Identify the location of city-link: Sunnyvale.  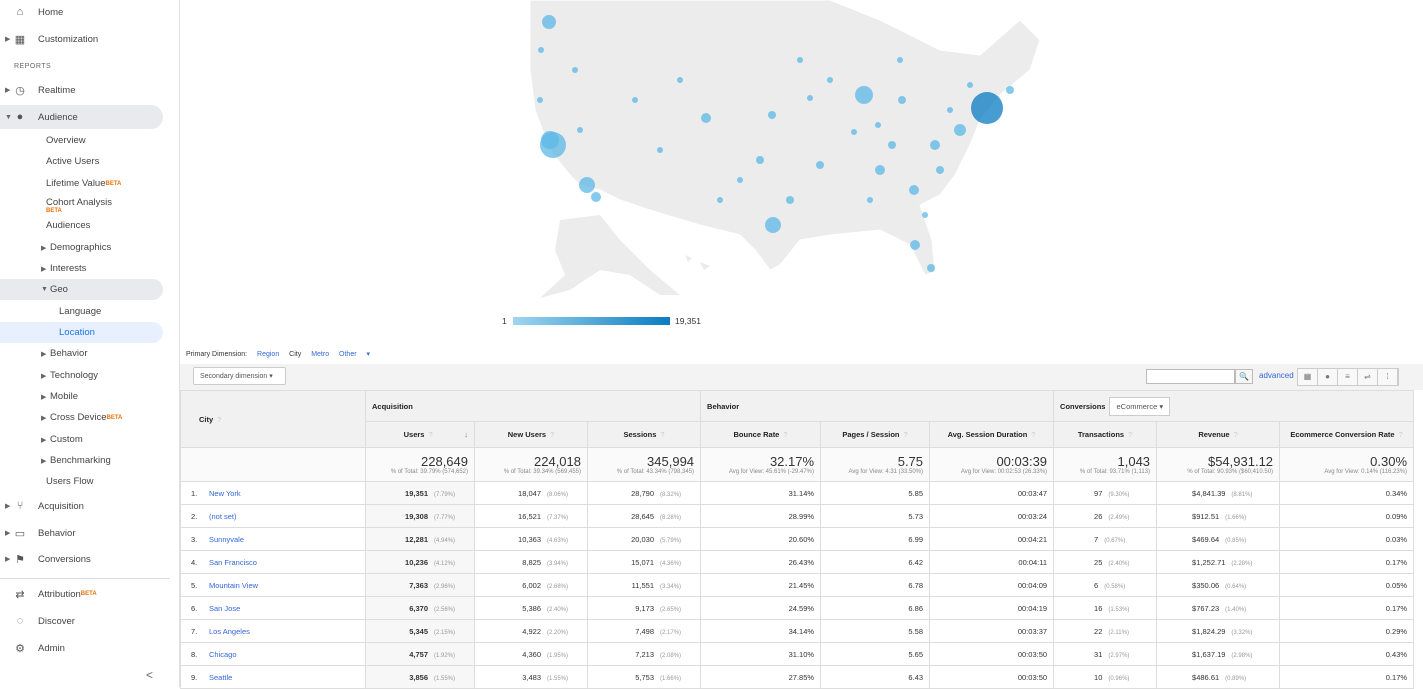
(227, 539).